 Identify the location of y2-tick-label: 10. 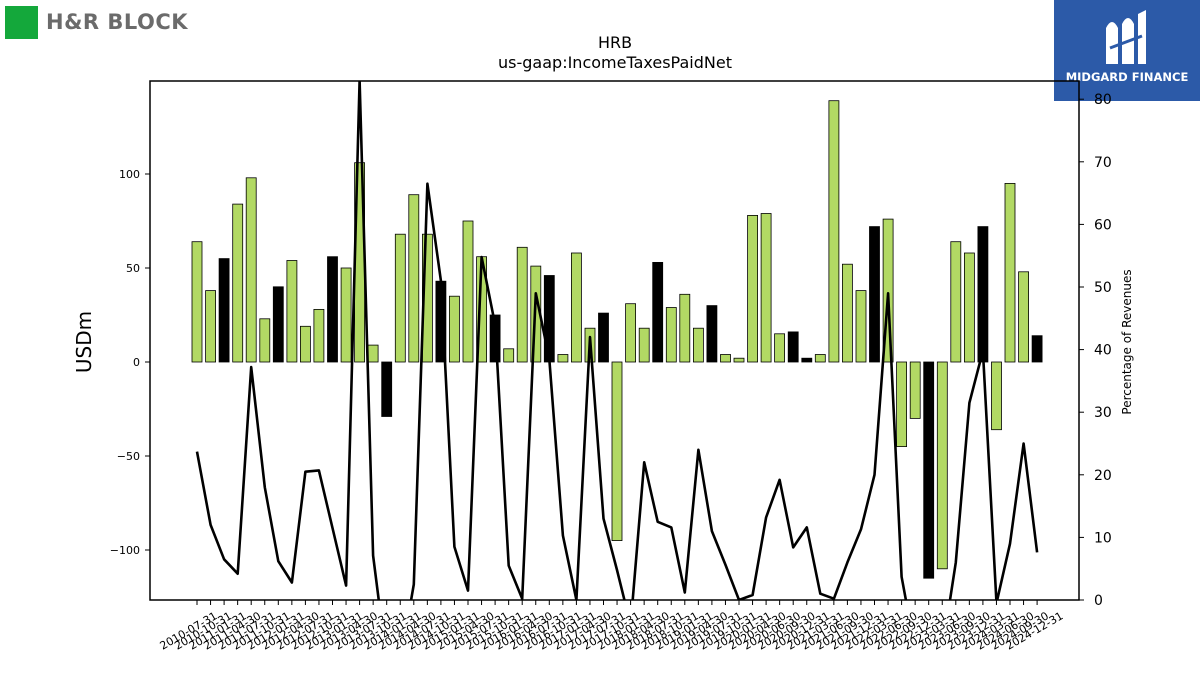
(1103, 538).